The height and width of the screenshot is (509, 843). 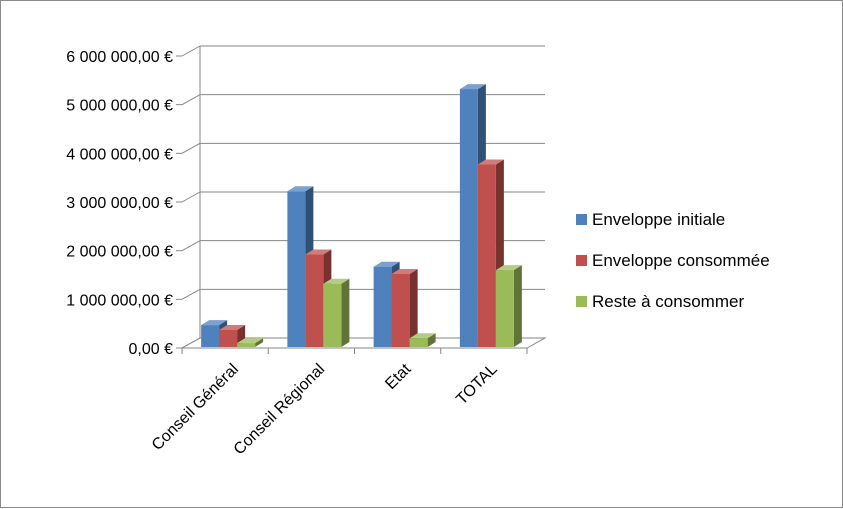 What do you see at coordinates (681, 260) in the screenshot?
I see `legend-label: Enveloppe consommée` at bounding box center [681, 260].